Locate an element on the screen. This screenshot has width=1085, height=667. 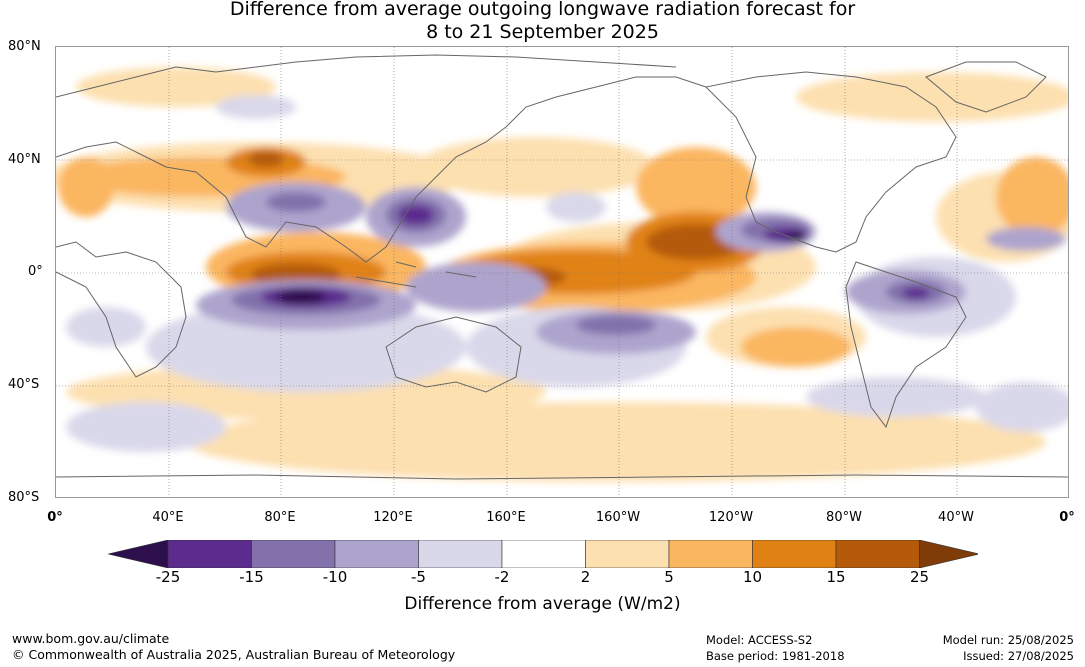
colorbar-tick-label: 5 is located at coordinates (669, 577).